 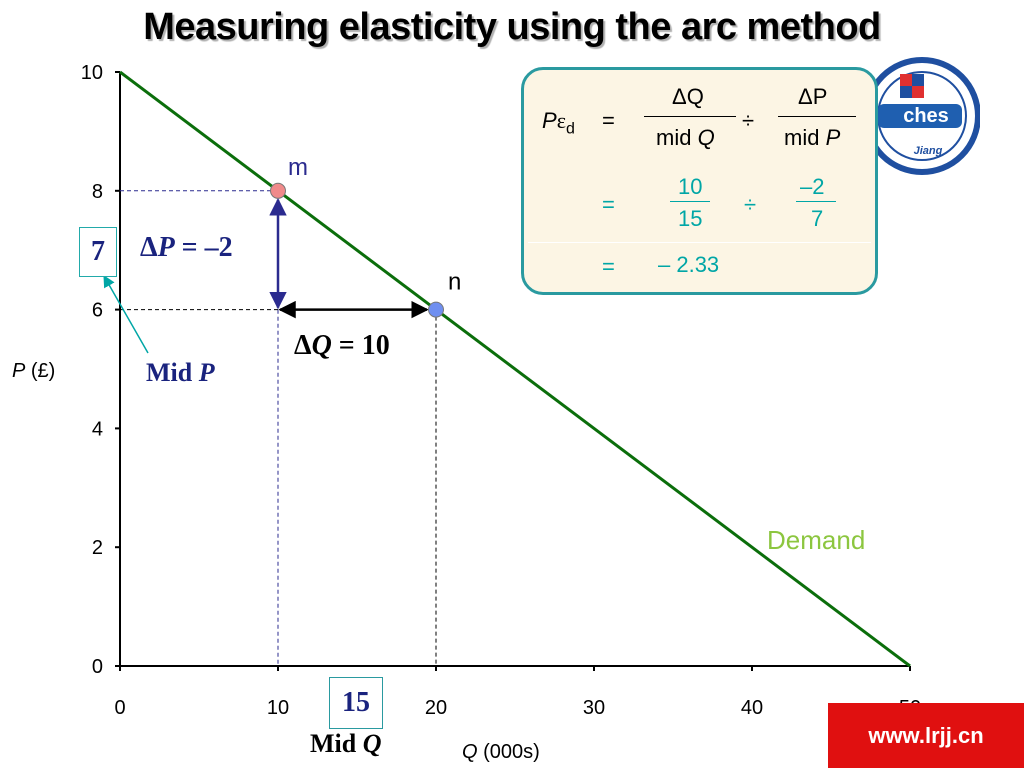 What do you see at coordinates (752, 708) in the screenshot?
I see `x-tick-label: 40` at bounding box center [752, 708].